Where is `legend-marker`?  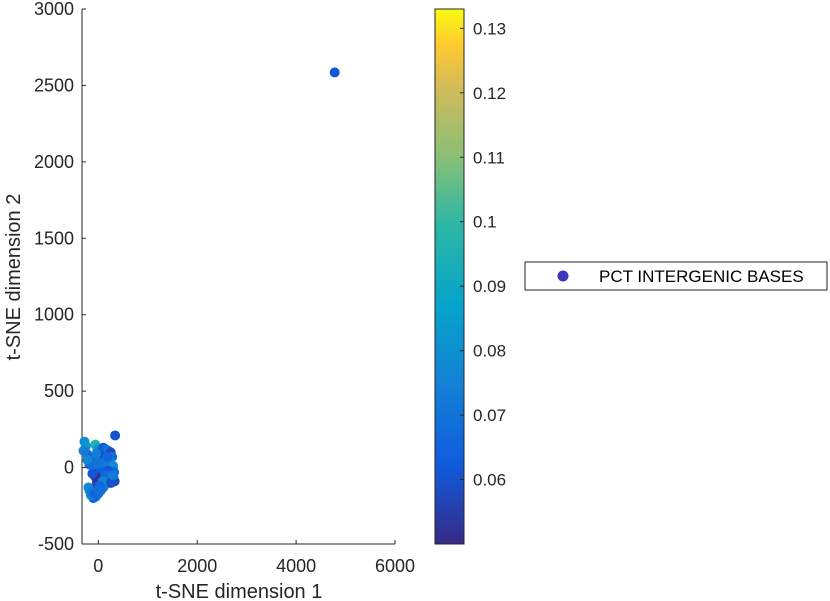 legend-marker is located at coordinates (563, 276).